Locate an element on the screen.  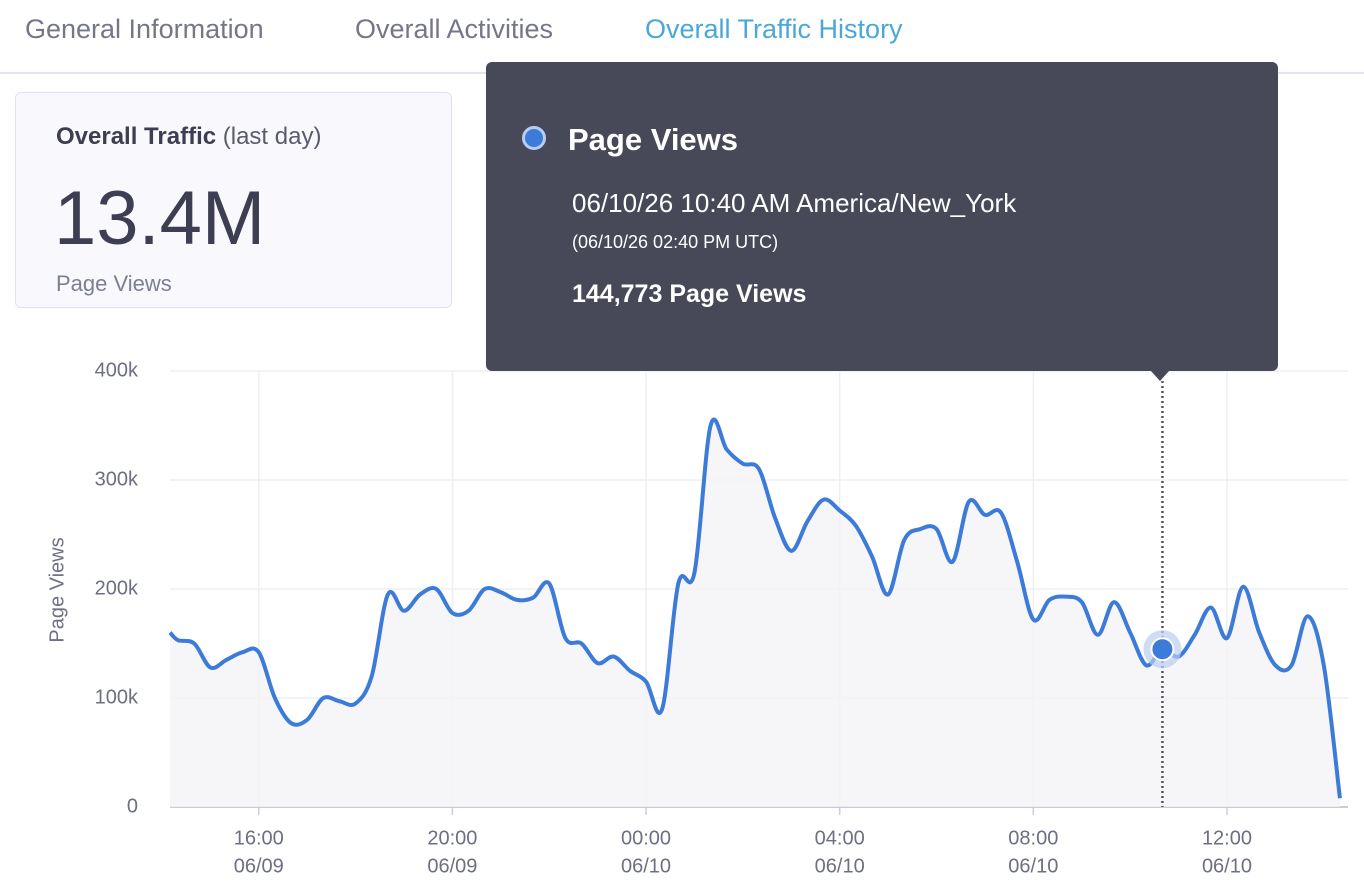
tooltip-arrow is located at coordinates (1160, 376).